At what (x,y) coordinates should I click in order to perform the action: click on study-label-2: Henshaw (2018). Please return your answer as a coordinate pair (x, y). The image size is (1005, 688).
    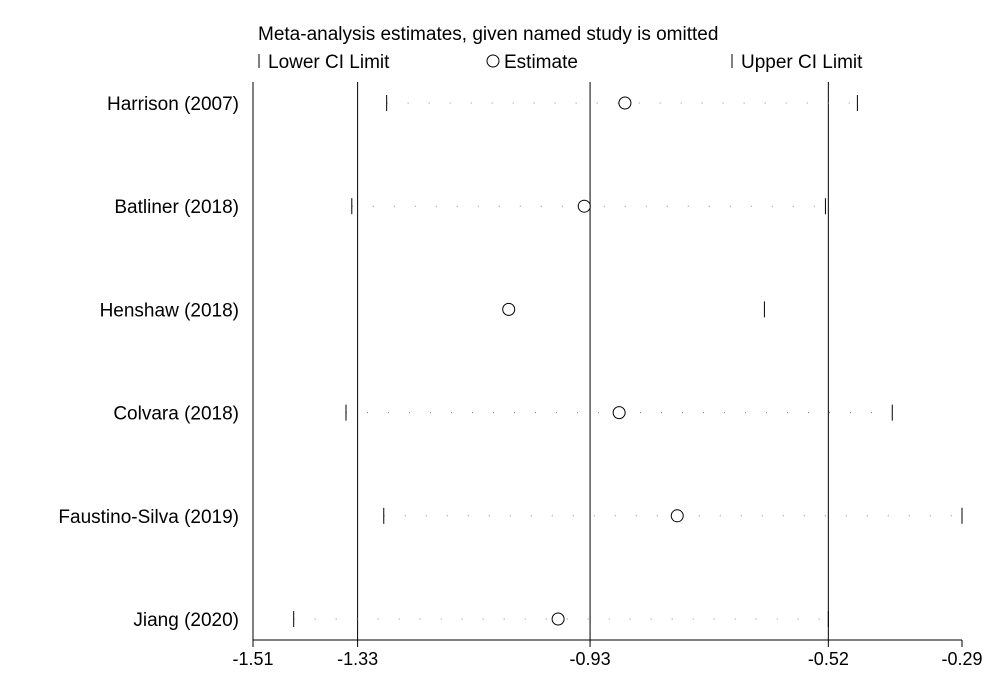
    Looking at the image, I should click on (169, 310).